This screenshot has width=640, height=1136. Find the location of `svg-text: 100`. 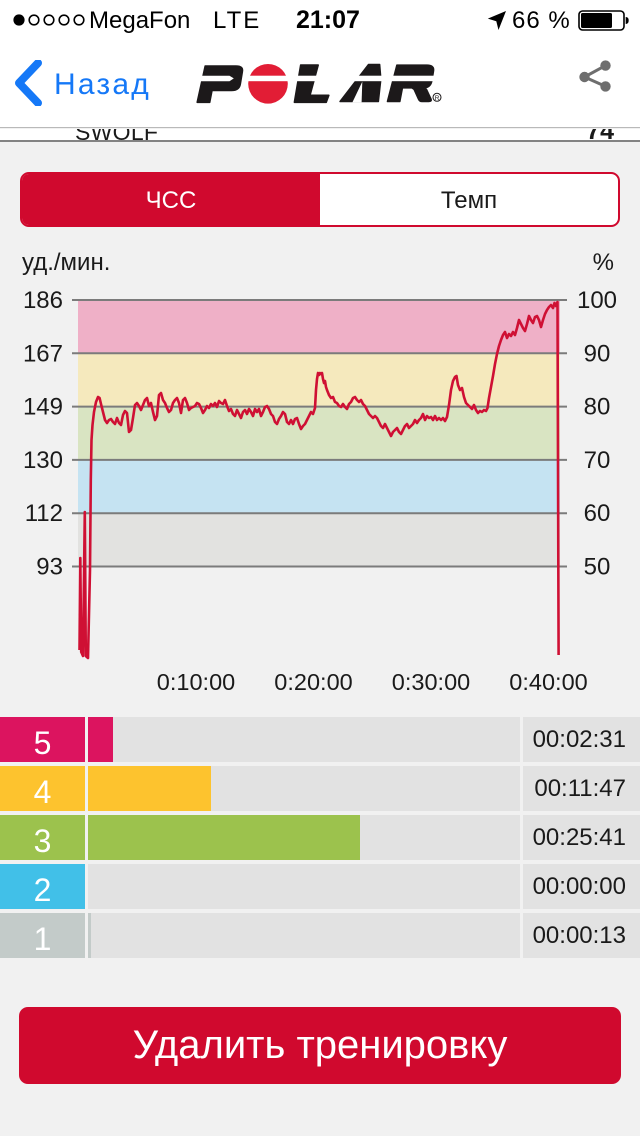

svg-text: 100 is located at coordinates (597, 300).